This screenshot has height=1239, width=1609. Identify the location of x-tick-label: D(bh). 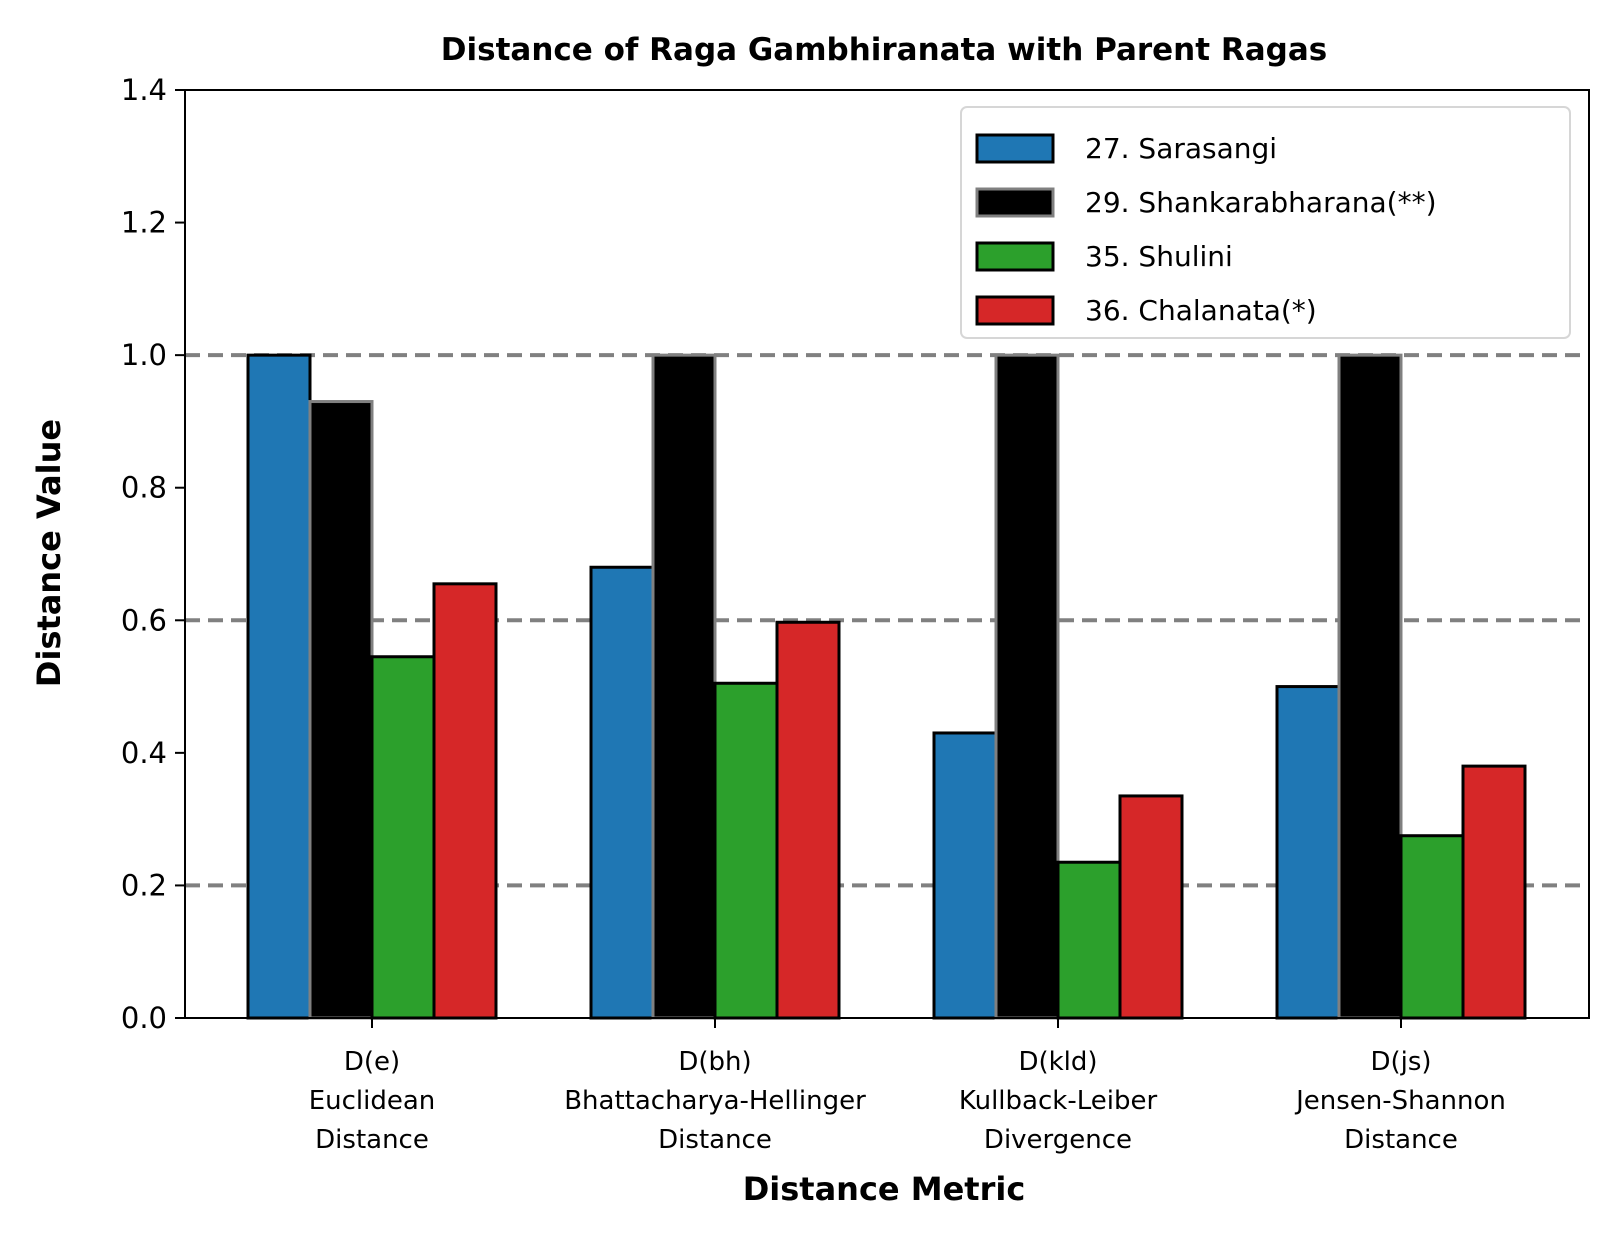
(714, 1062).